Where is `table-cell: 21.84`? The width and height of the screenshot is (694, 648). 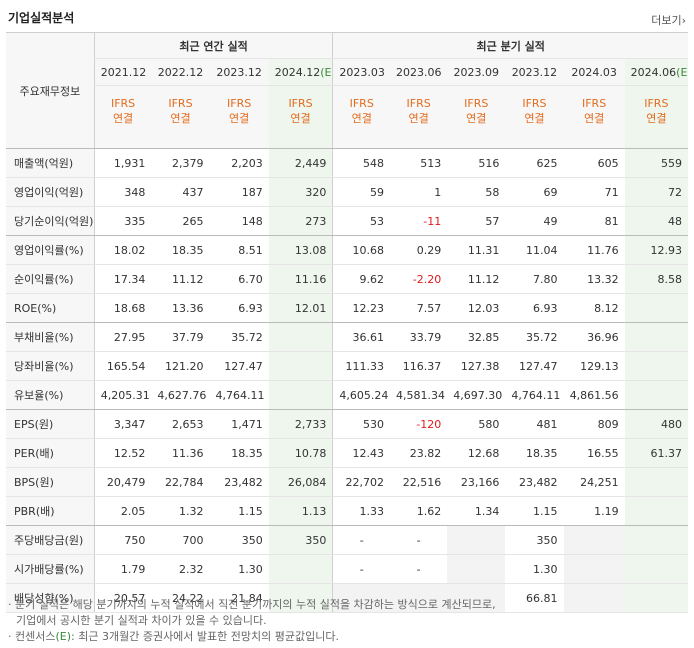
table-cell: 21.84 is located at coordinates (239, 598).